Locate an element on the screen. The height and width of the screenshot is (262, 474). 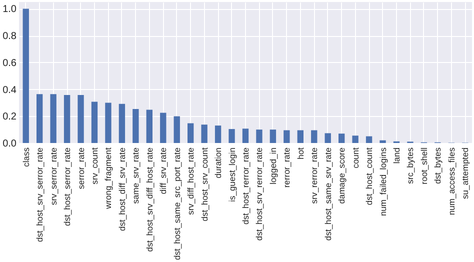
x-tick-label: dst_host_diff_srv_rate is located at coordinates (121, 189).